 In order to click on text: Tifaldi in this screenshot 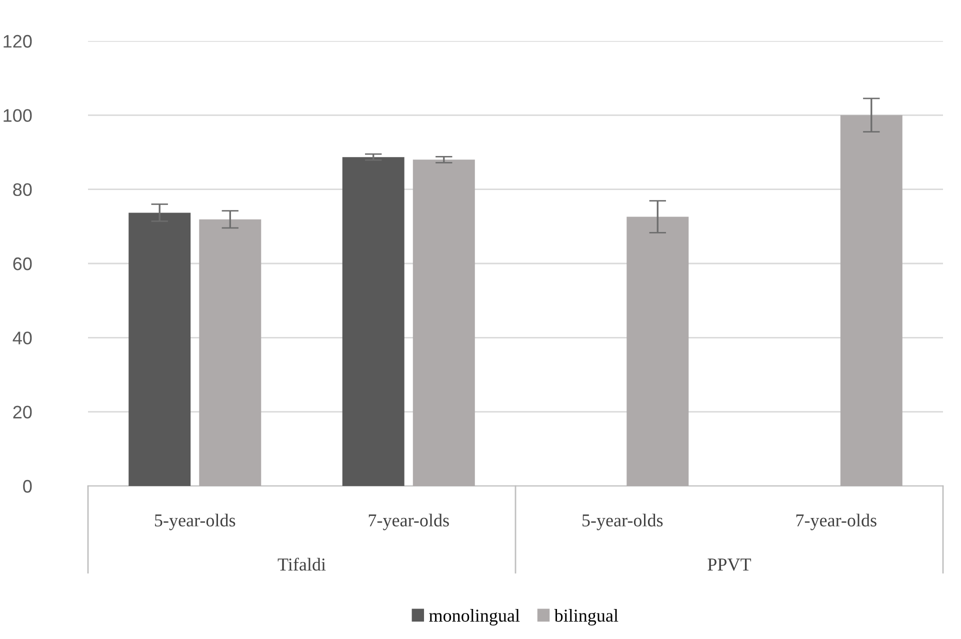, I will do `click(302, 564)`.